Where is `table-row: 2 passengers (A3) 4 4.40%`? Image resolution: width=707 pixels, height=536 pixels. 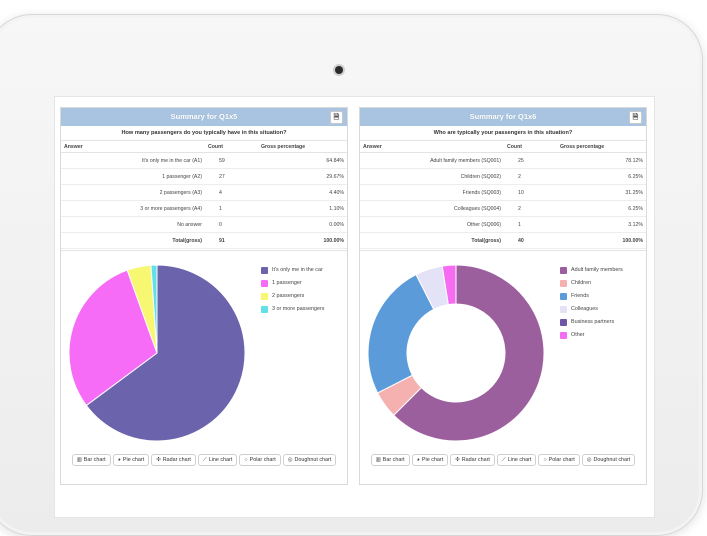 table-row: 2 passengers (A3) 4 4.40% is located at coordinates (204, 192).